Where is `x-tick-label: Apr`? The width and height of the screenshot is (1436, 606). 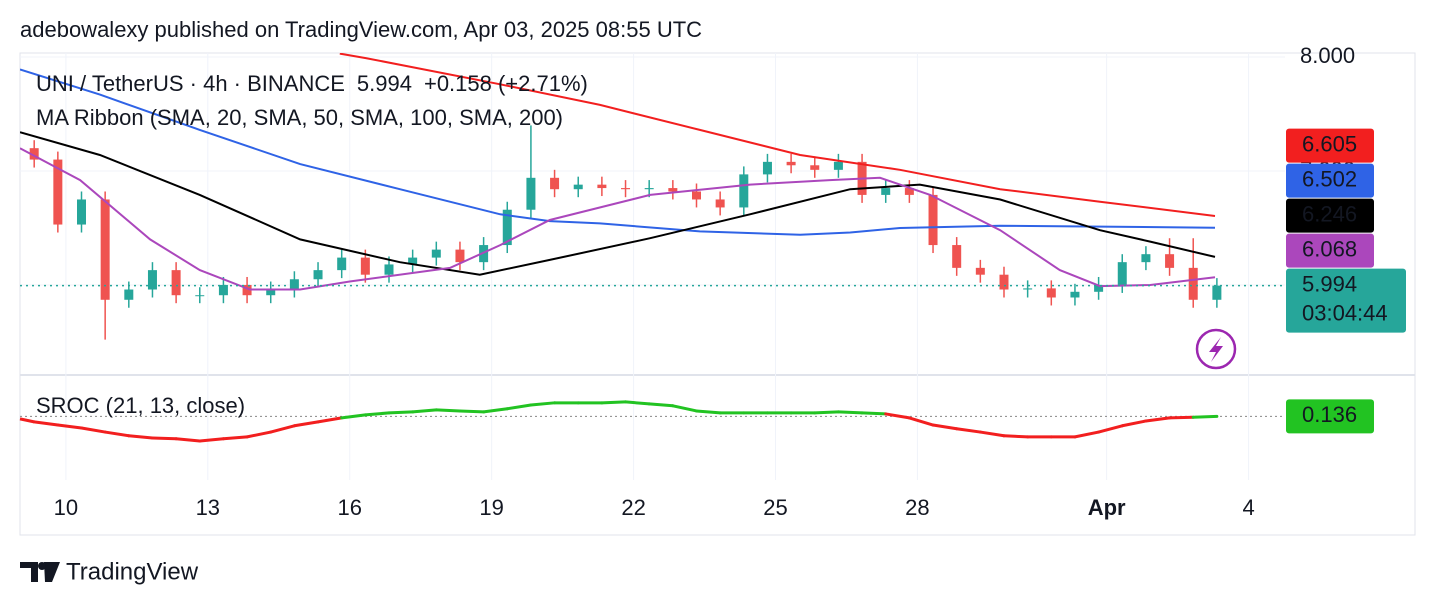 x-tick-label: Apr is located at coordinates (1107, 507).